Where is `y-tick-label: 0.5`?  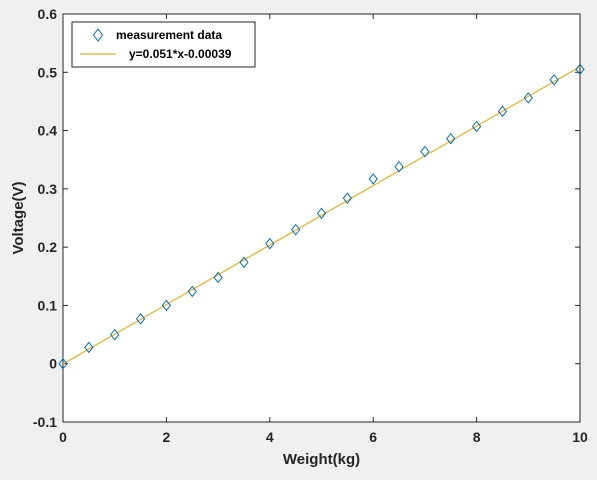
y-tick-label: 0.5 is located at coordinates (48, 72).